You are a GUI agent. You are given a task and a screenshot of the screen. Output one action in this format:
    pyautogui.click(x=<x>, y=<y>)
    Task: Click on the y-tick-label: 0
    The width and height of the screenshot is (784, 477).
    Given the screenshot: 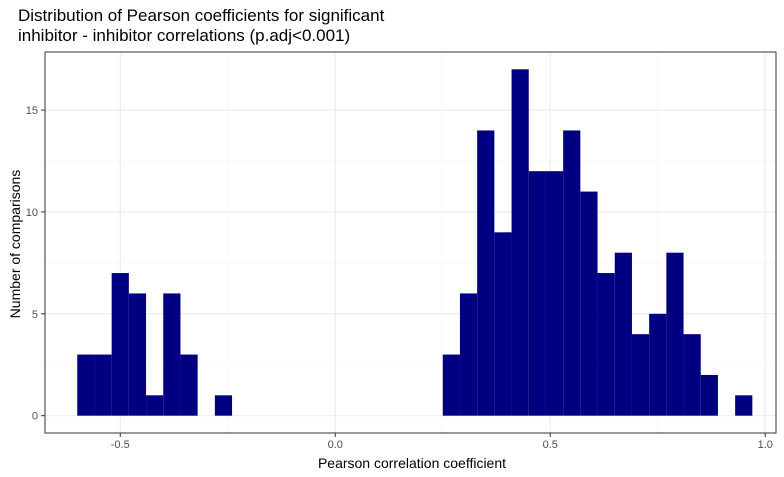 What is the action you would take?
    pyautogui.click(x=35, y=417)
    